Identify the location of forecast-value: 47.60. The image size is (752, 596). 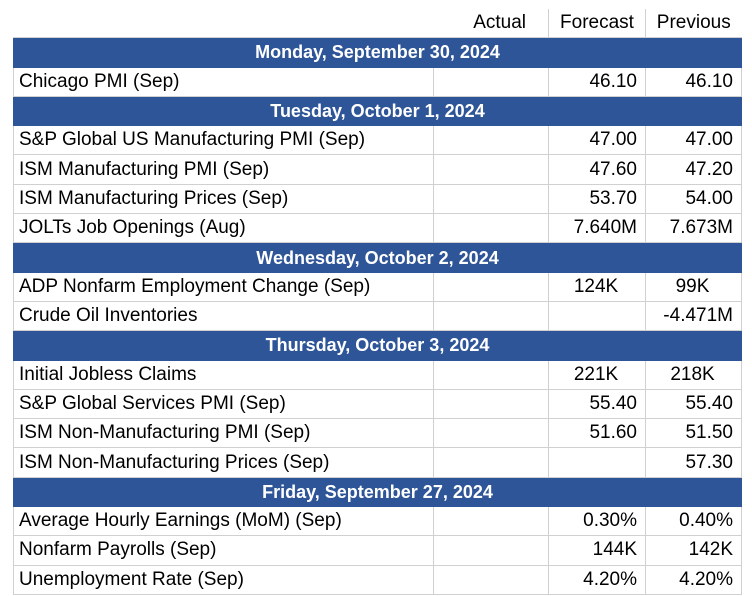
(597, 169).